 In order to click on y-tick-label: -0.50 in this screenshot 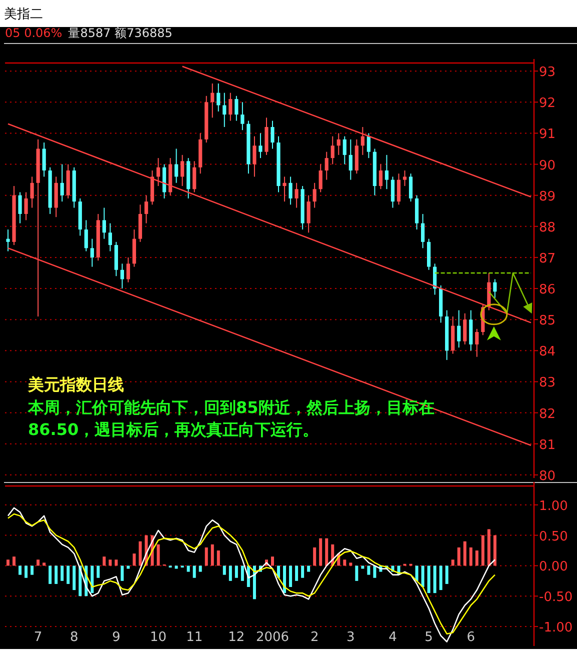, I will do `click(556, 598)`.